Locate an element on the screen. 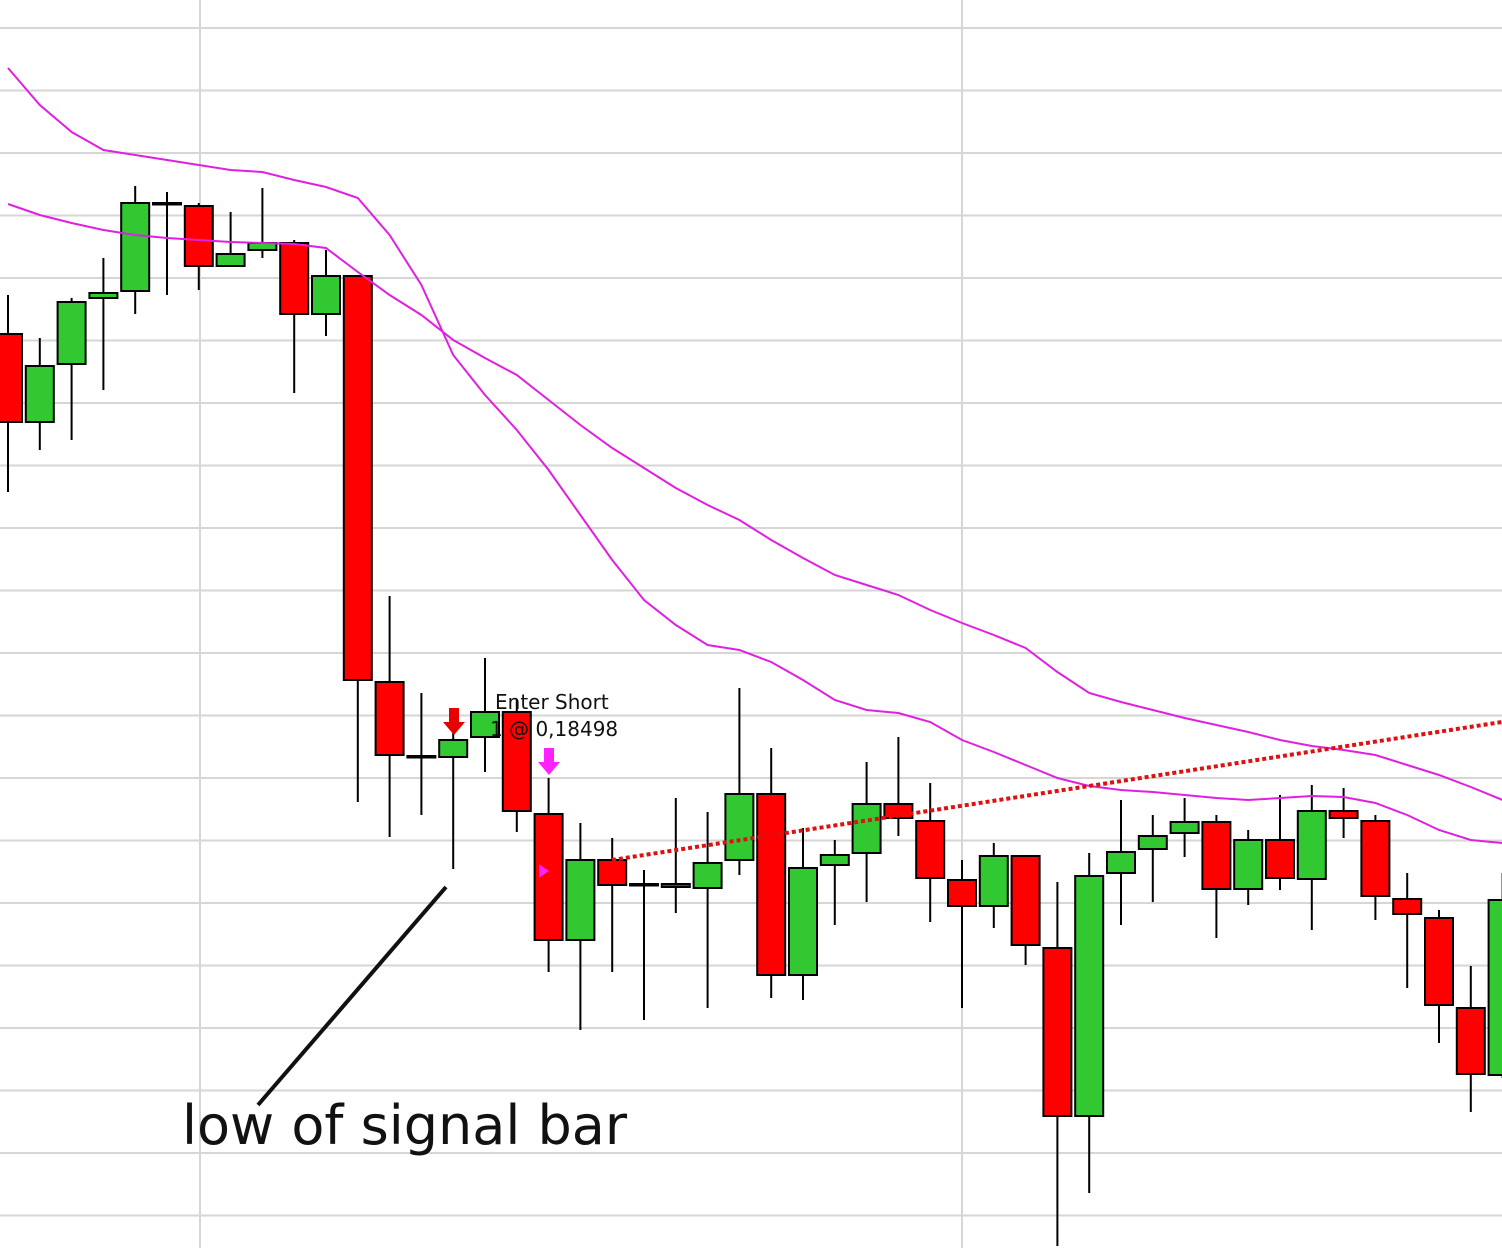 The height and width of the screenshot is (1248, 1502). trend-line is located at coordinates (1056, 791).